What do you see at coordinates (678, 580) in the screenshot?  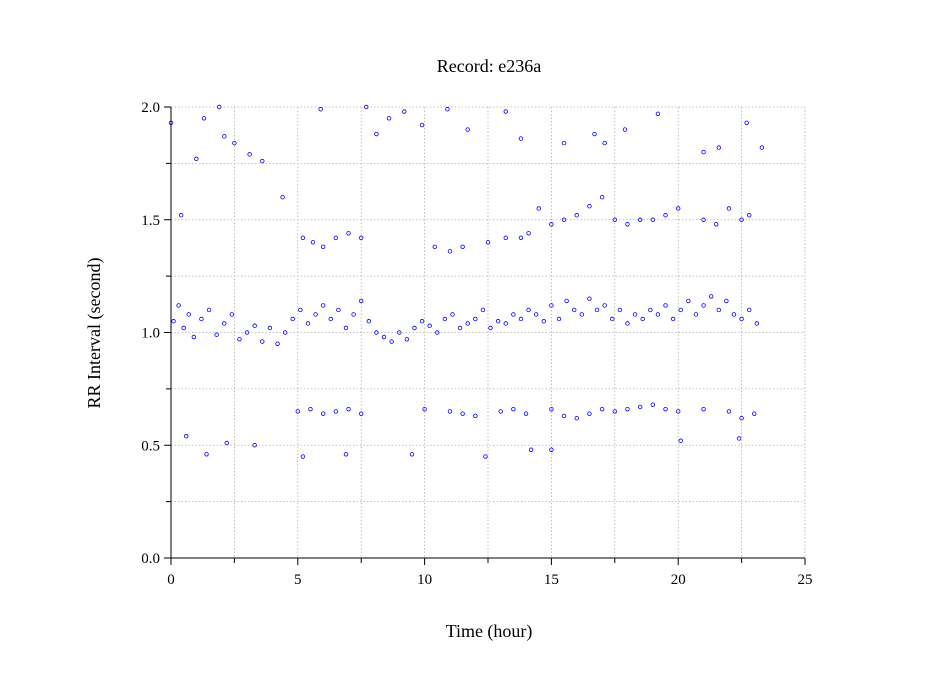 I see `x-tick-label: 20` at bounding box center [678, 580].